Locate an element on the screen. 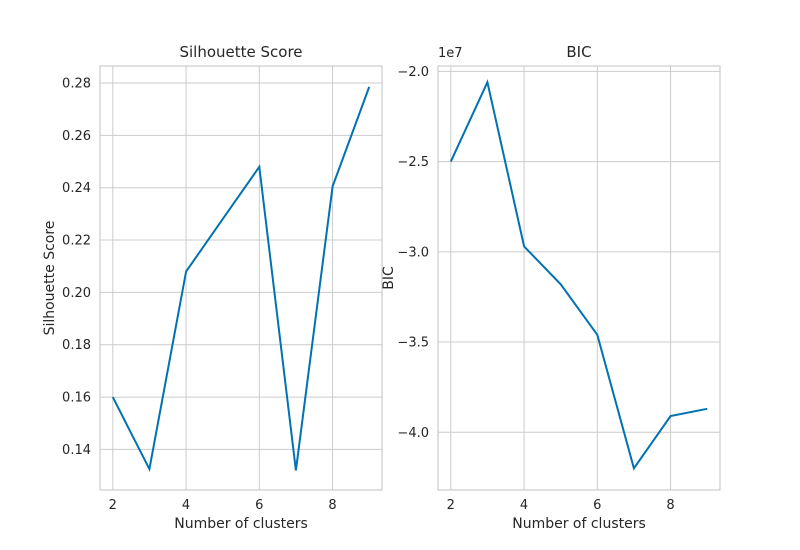 This screenshot has height=550, width=800. bic-y-tick-label: −3.5 is located at coordinates (413, 343).